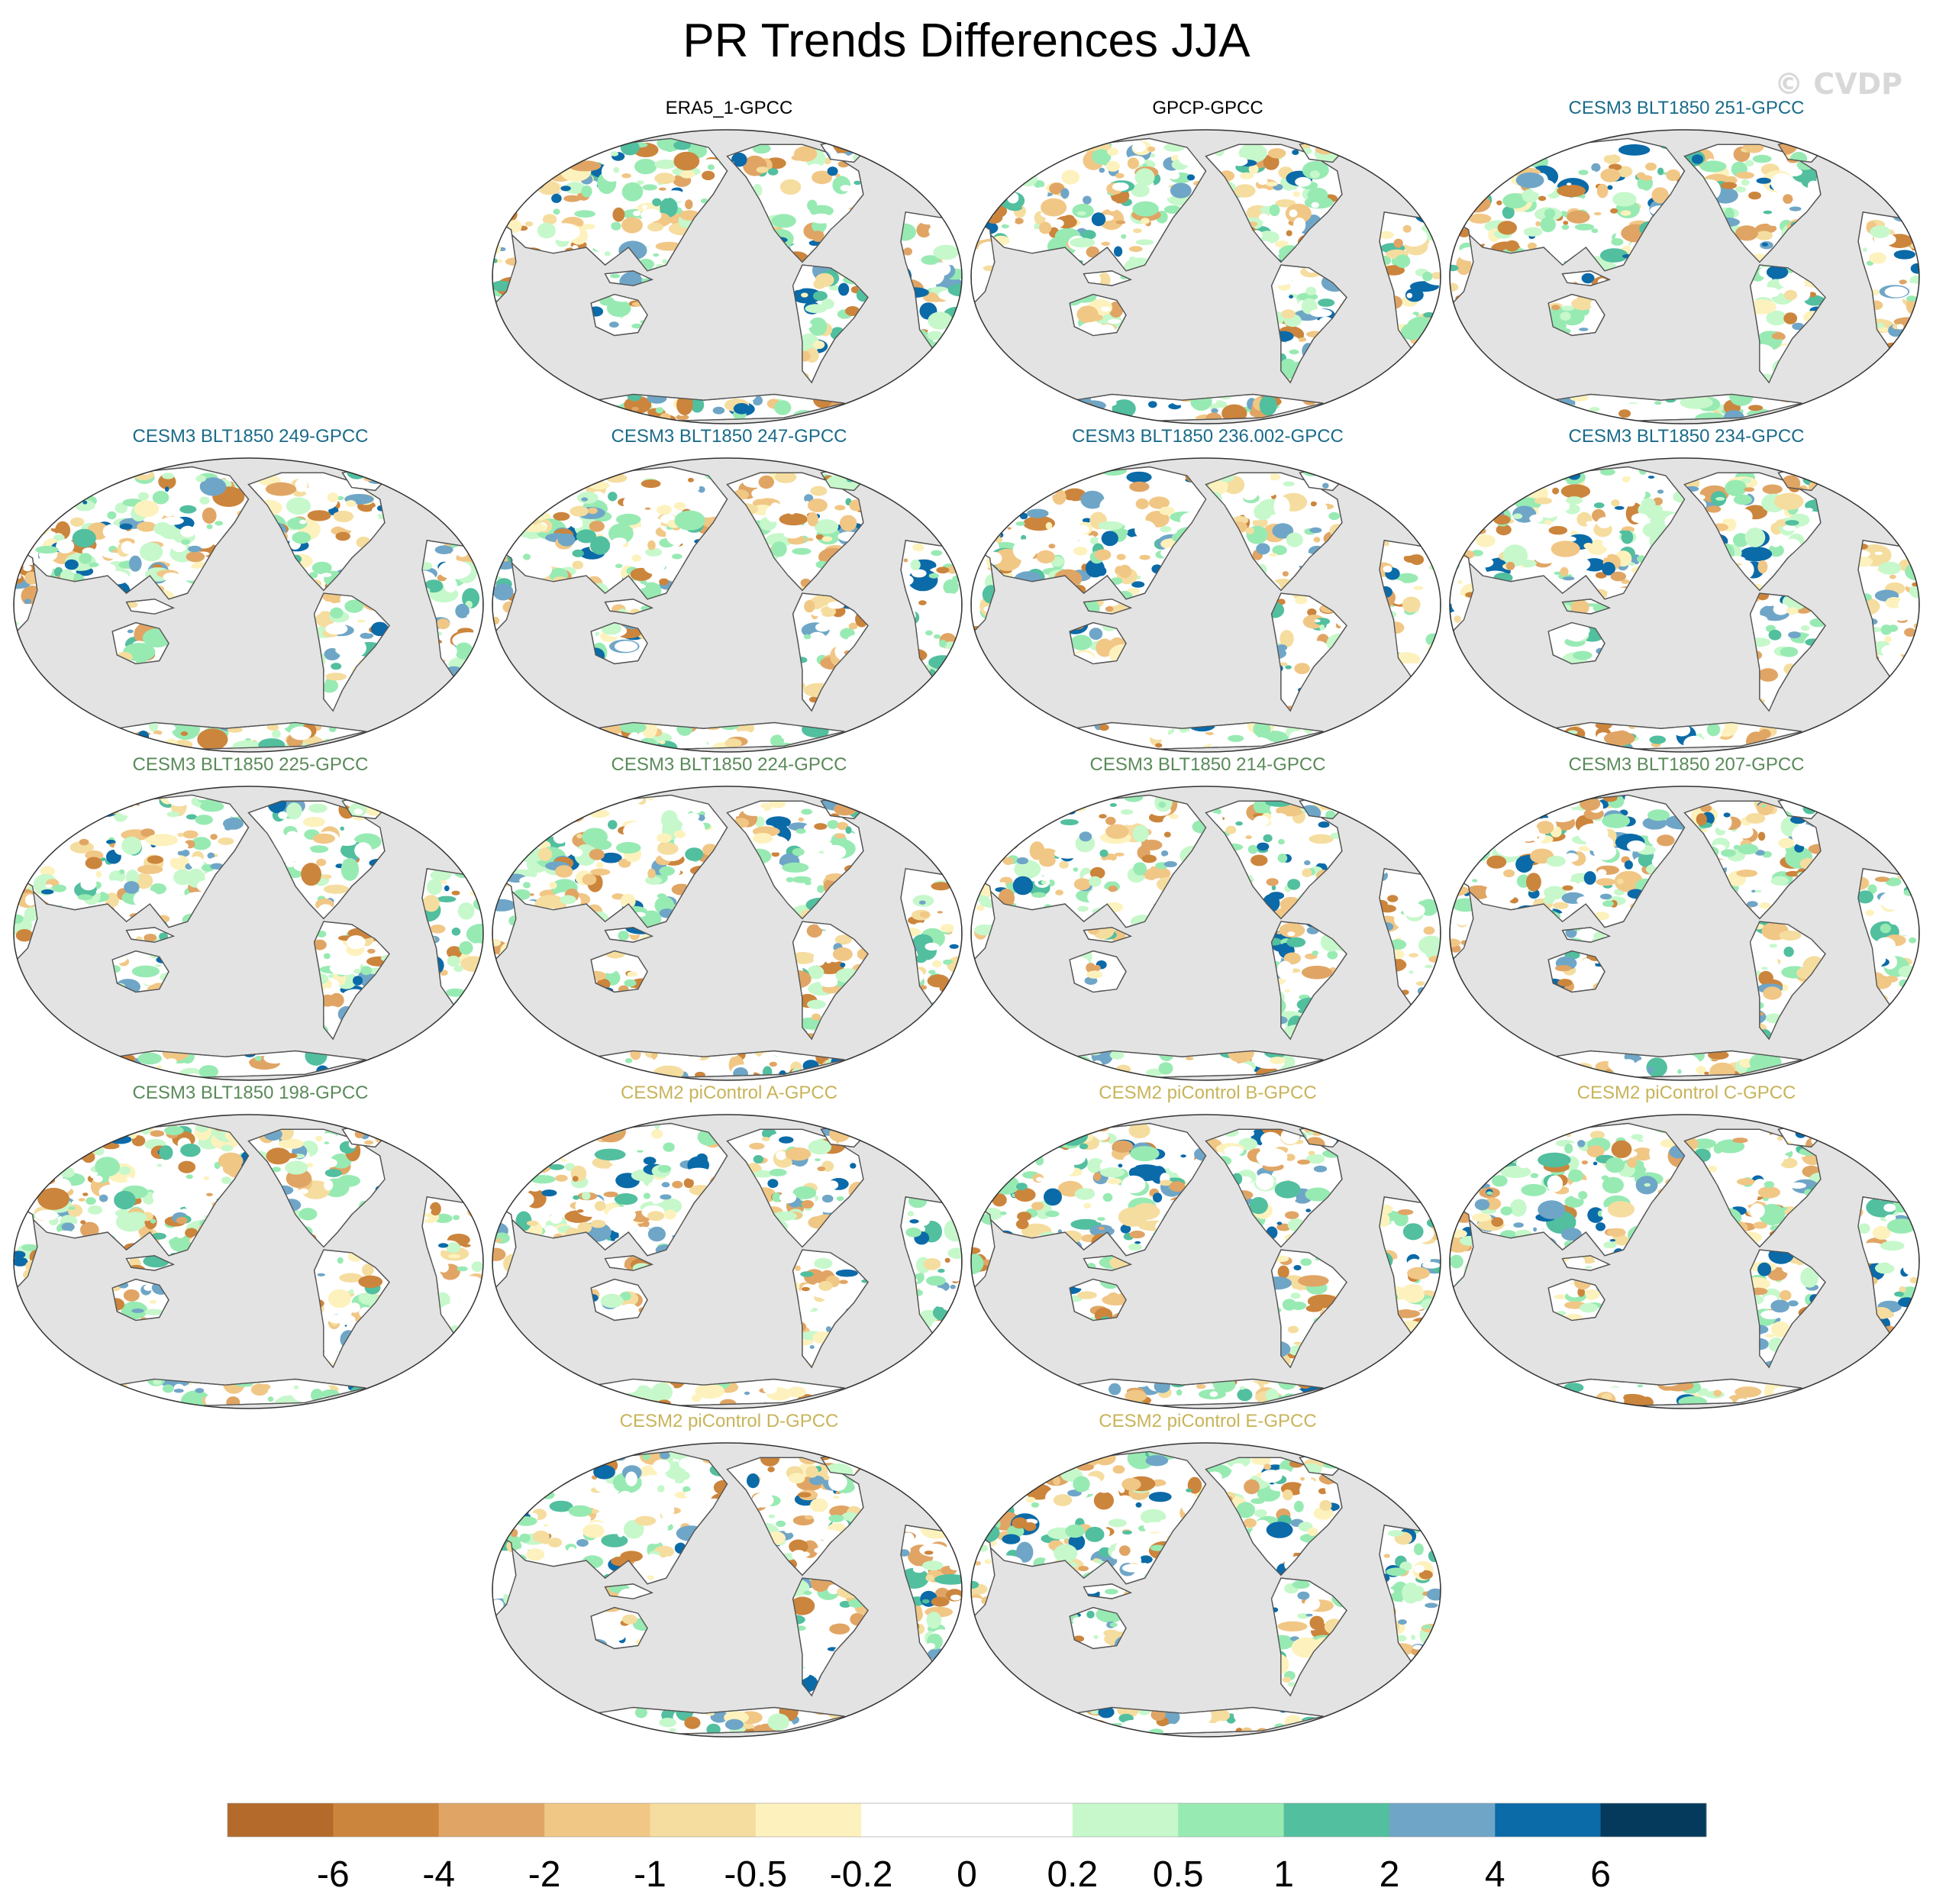 The image size is (1933, 1904). Describe the element at coordinates (1283, 1874) in the screenshot. I see `colorbar-tick-label: 1` at that location.